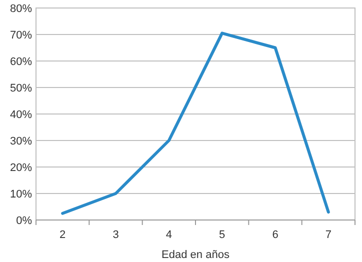 The width and height of the screenshot is (362, 262). What do you see at coordinates (328, 235) in the screenshot?
I see `x-tick-label: 7` at bounding box center [328, 235].